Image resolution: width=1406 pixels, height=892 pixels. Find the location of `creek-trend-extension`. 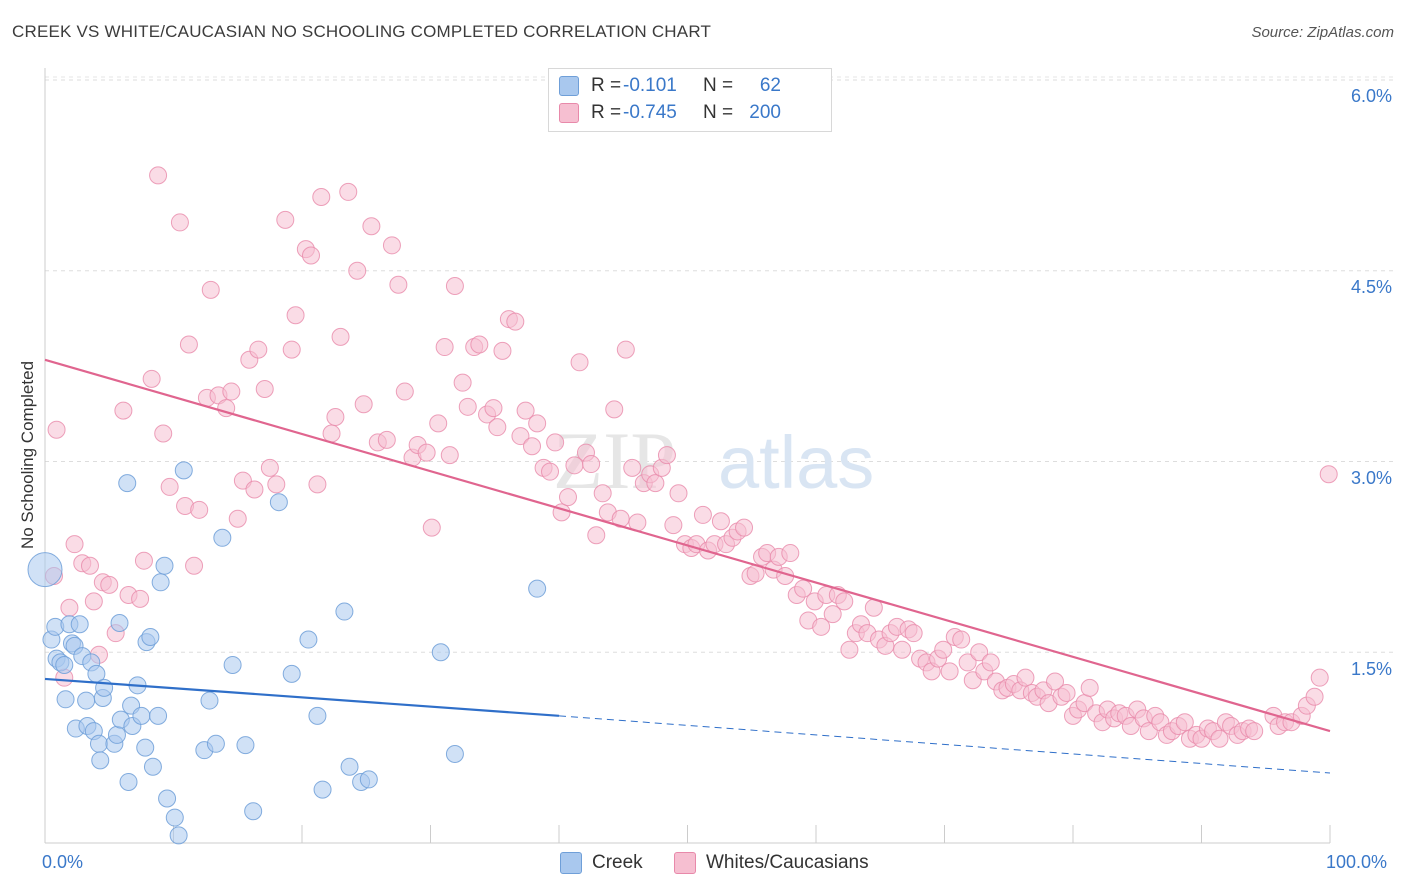

creek-trend-extension is located at coordinates (944, 744).